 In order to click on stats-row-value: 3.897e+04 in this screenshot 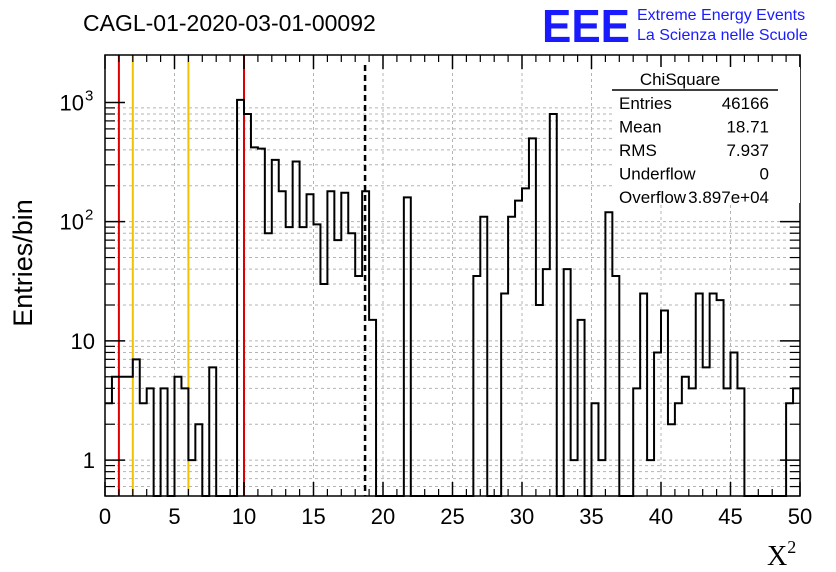, I will do `click(728, 197)`.